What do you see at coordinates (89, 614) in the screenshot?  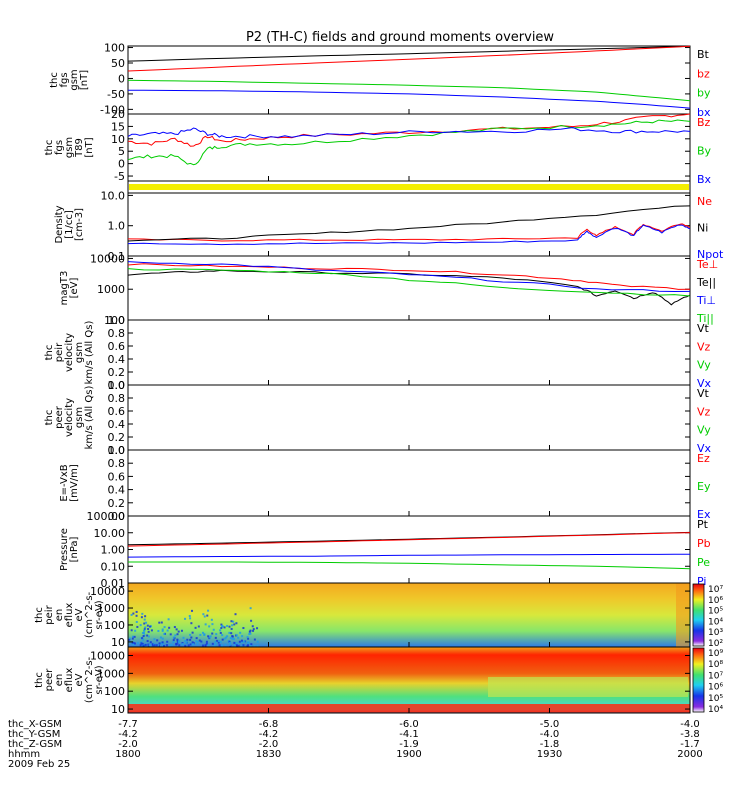 I see `y-axis-label-line: (cm^2-s-` at bounding box center [89, 614].